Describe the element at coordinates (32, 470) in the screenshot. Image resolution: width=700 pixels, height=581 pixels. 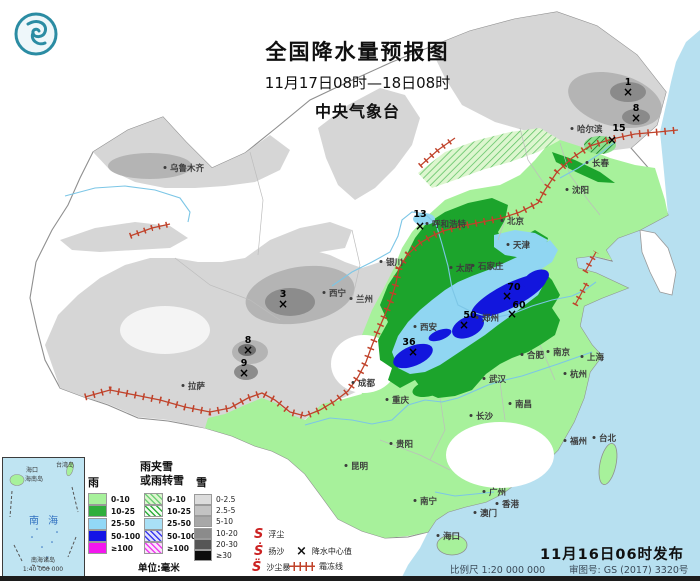
I see `inset-haikou-label: 海口` at that location.